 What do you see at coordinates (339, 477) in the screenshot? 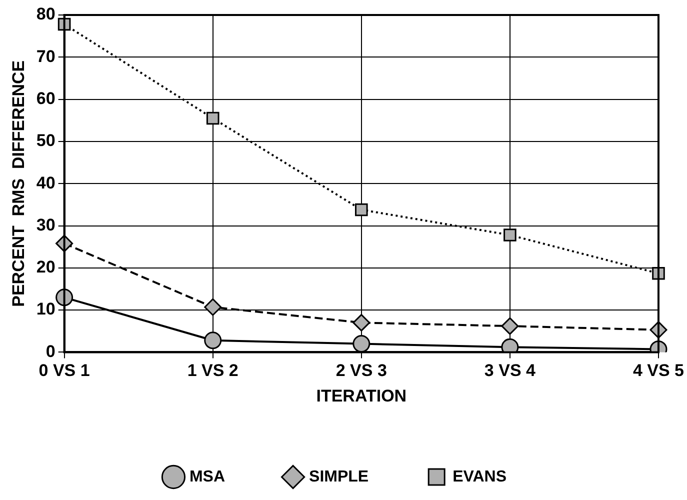
I see `legend-label: SIMPLE` at bounding box center [339, 477].